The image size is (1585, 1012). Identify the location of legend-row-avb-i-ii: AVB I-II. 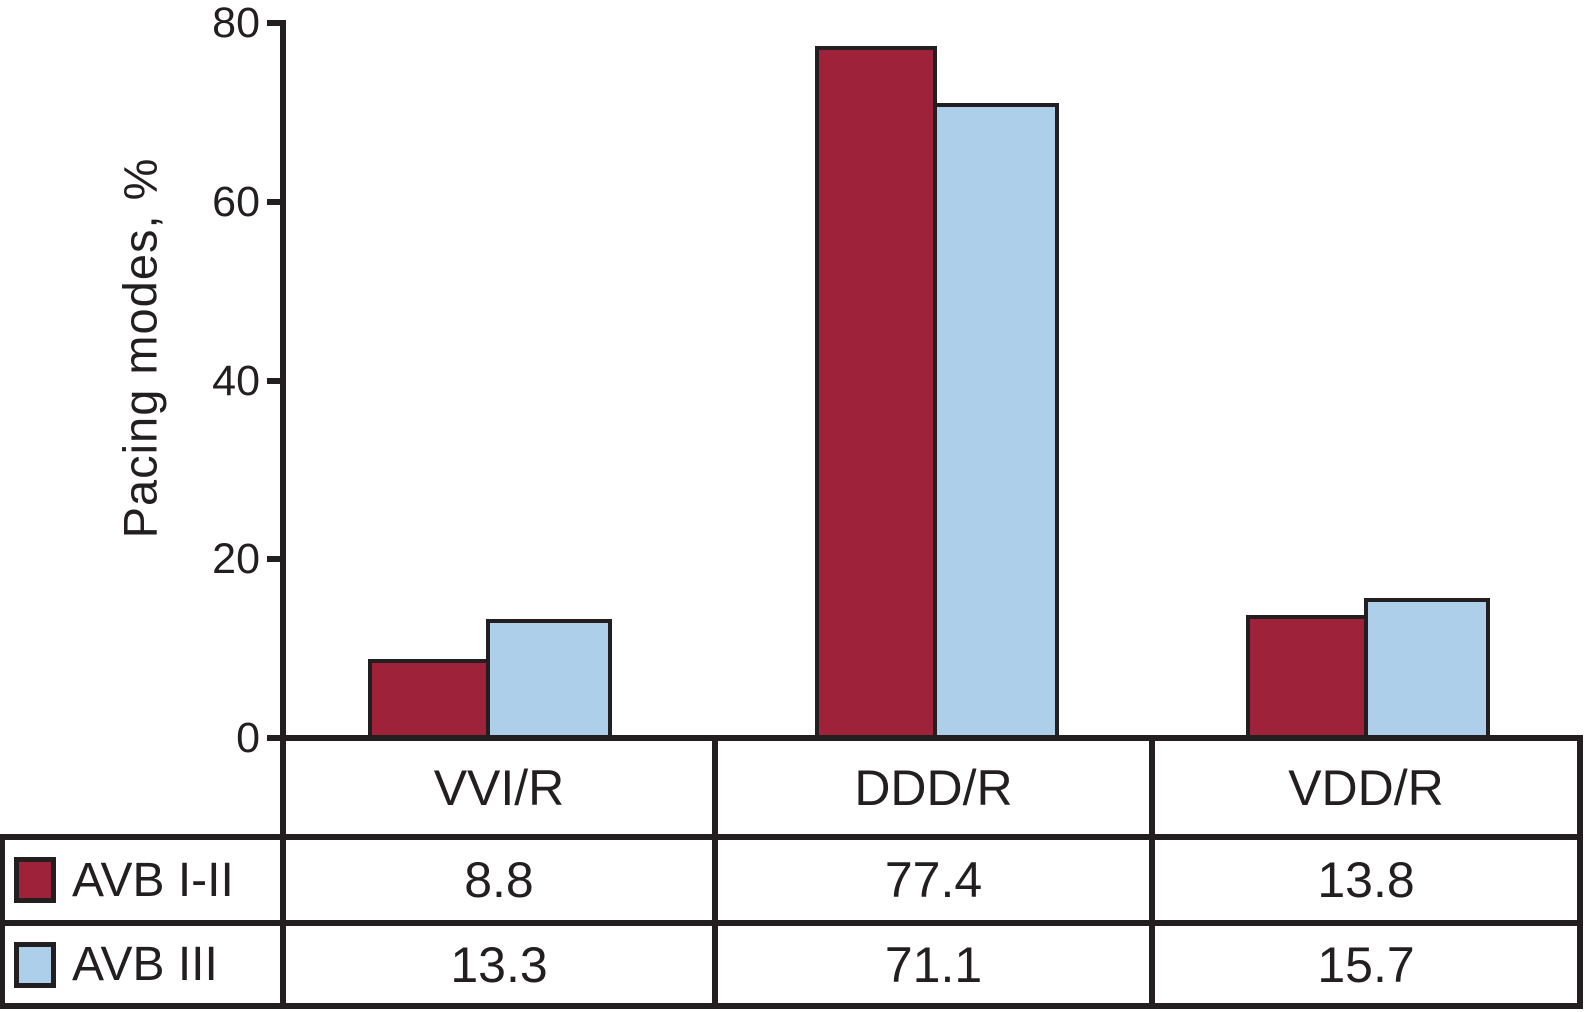
(147, 880).